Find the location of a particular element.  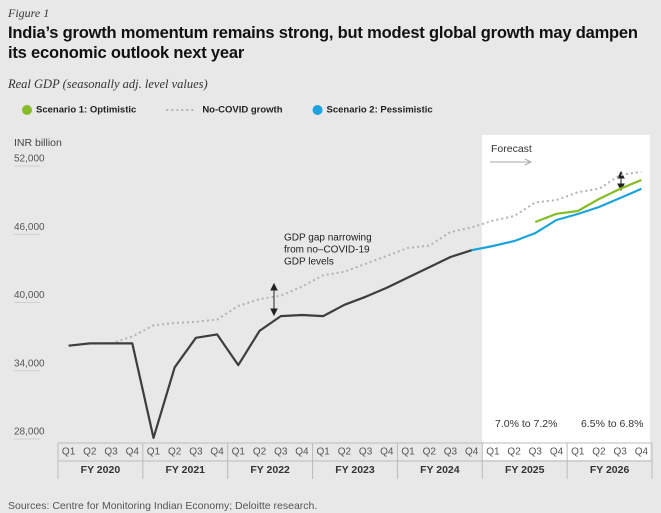

y-axis-label: INR billion is located at coordinates (38, 143).